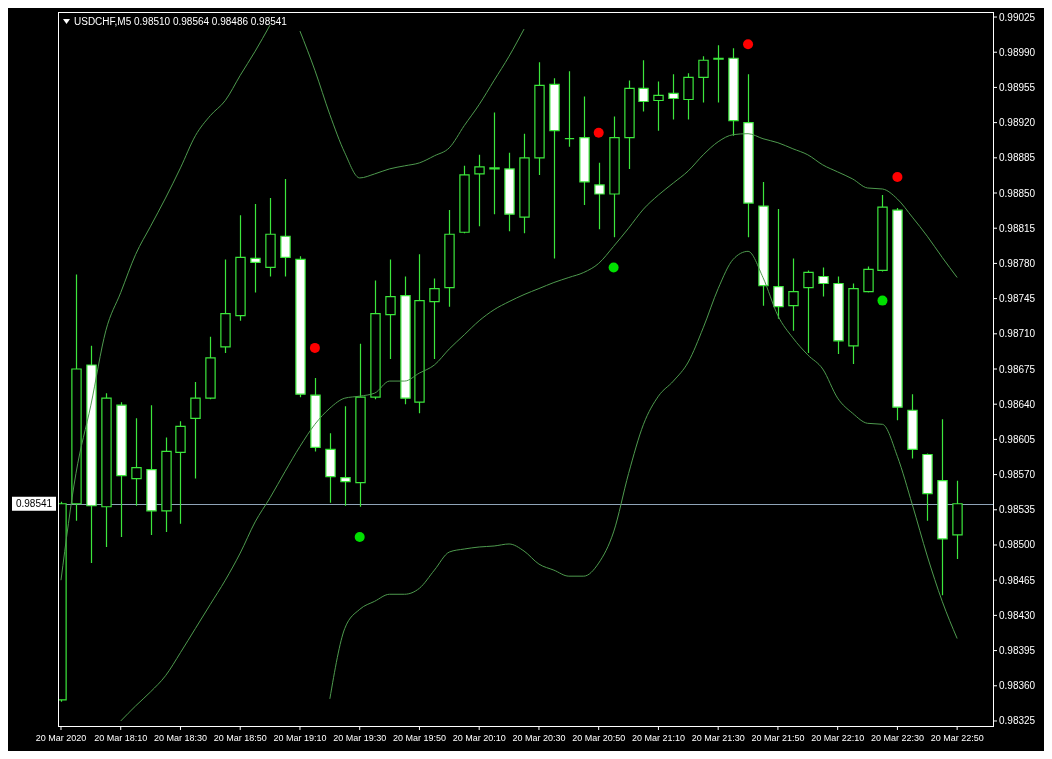  What do you see at coordinates (539, 738) in the screenshot?
I see `x-tick-label: 20 Mar 20:30` at bounding box center [539, 738].